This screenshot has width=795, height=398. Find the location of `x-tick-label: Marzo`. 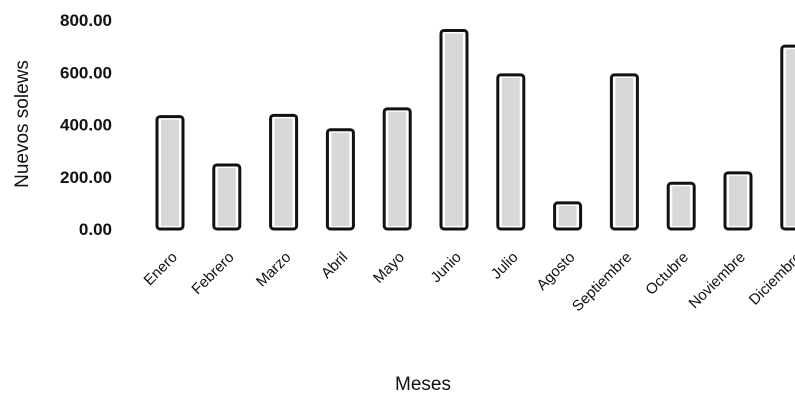

x-tick-label: Marzo is located at coordinates (273, 269).